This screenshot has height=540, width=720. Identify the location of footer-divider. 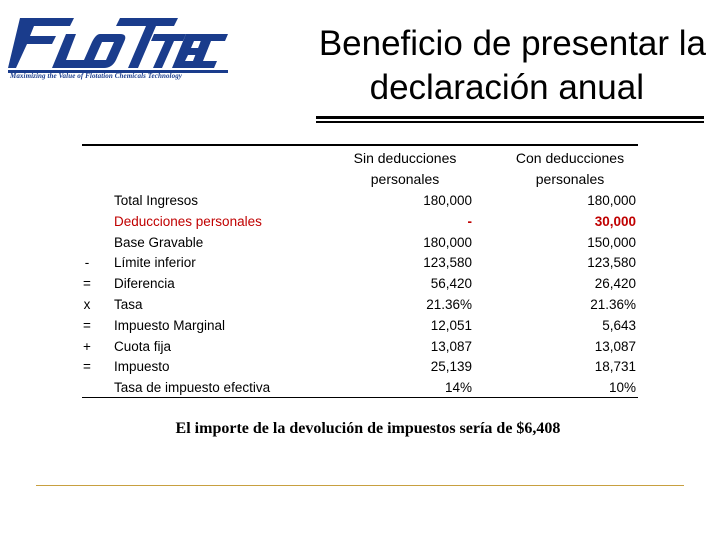
(360, 485).